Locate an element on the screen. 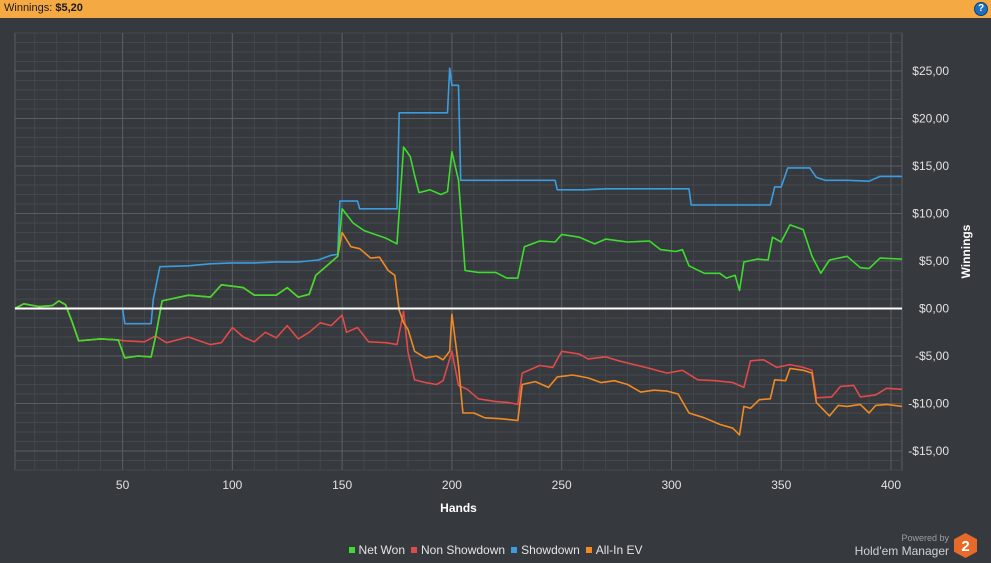  legend-label: Showdown is located at coordinates (550, 550).